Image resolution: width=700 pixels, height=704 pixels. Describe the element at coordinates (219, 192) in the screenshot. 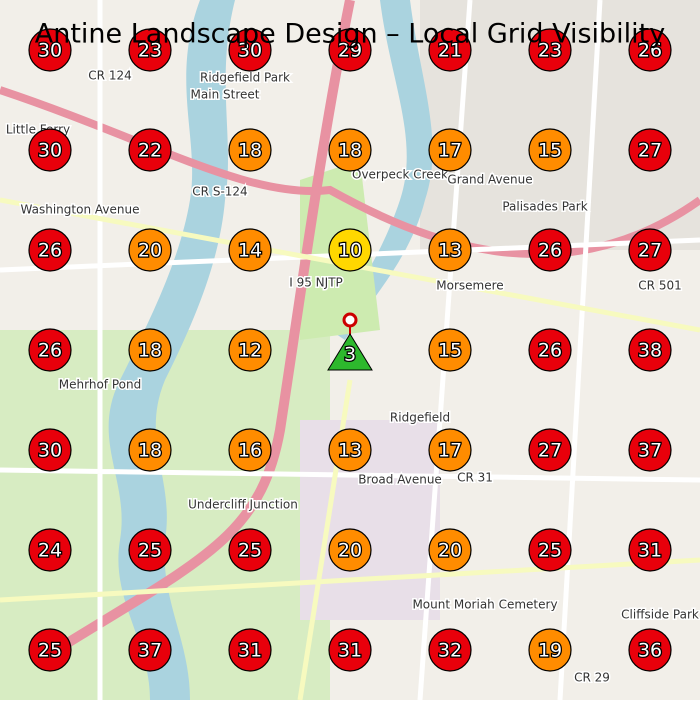

I see `place-label: CR S-124` at that location.